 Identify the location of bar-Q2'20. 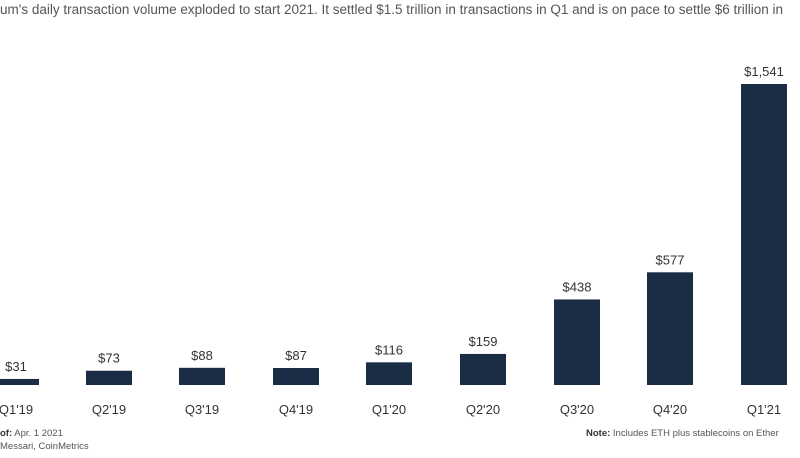
(483, 369).